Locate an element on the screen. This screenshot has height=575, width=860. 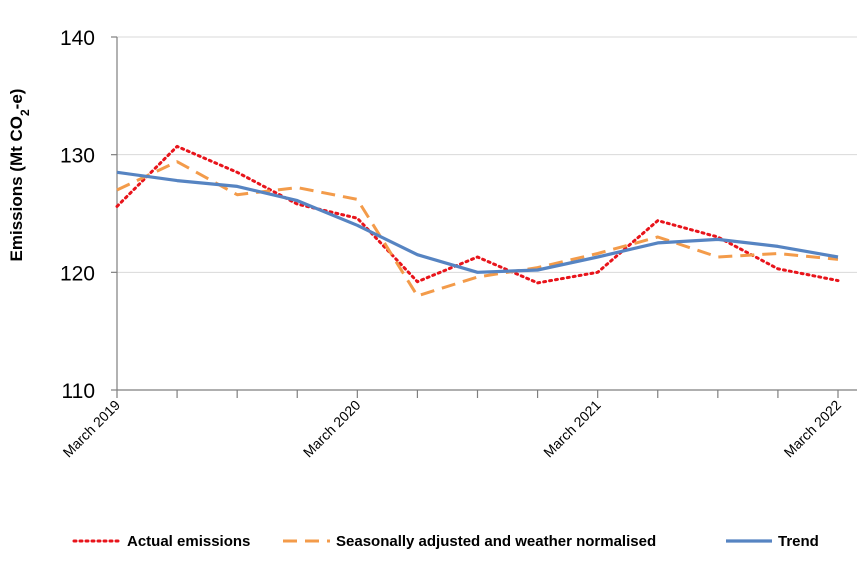
legend-label-3: Trend is located at coordinates (798, 541).